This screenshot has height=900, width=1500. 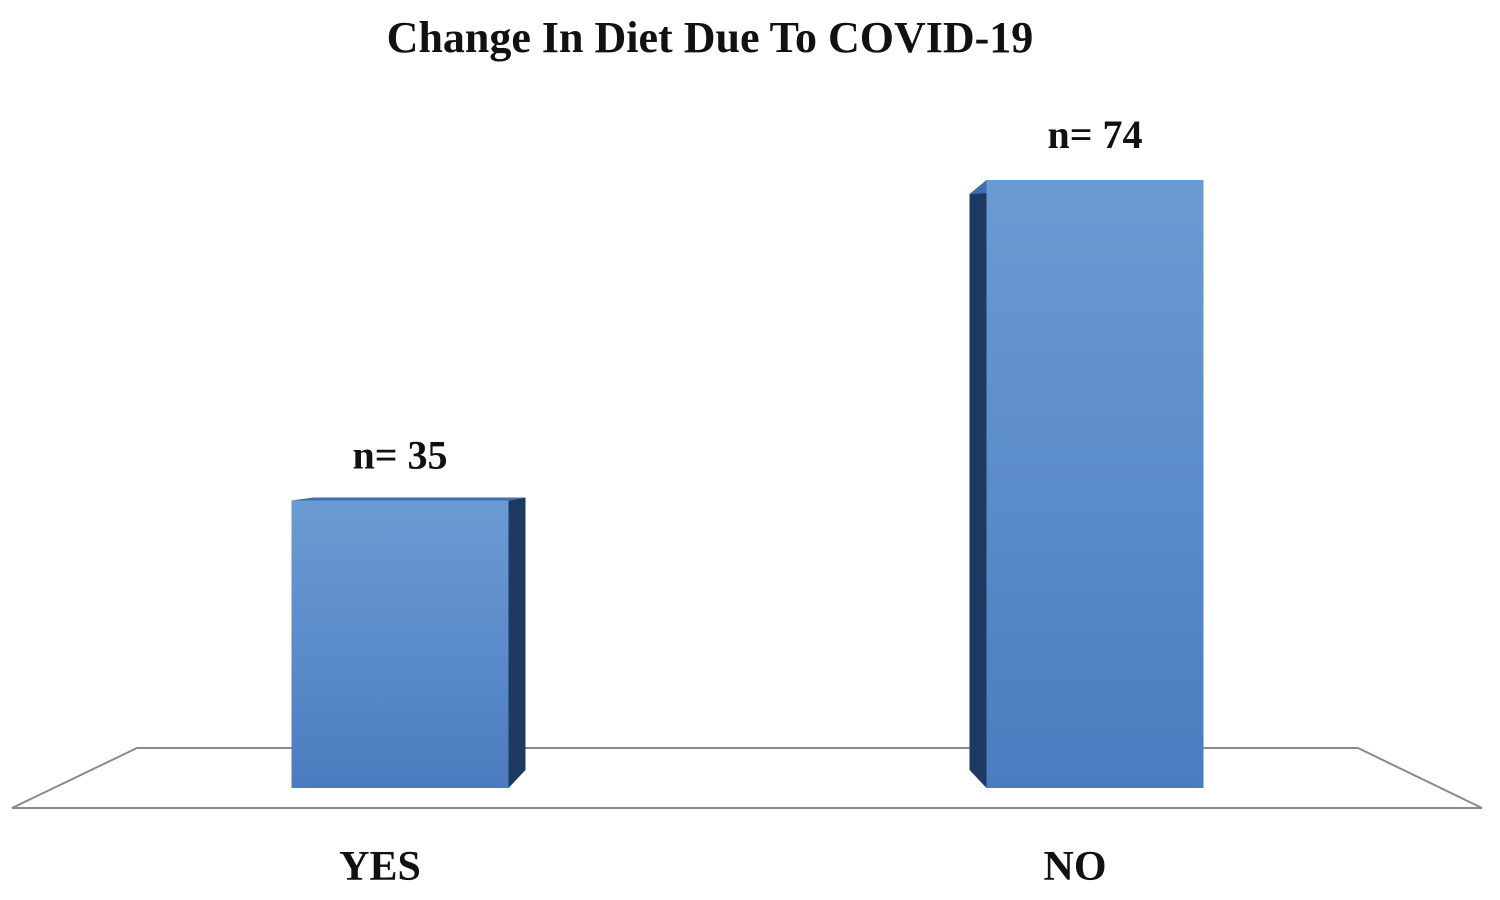 I want to click on bar-top-yes, so click(x=408, y=499).